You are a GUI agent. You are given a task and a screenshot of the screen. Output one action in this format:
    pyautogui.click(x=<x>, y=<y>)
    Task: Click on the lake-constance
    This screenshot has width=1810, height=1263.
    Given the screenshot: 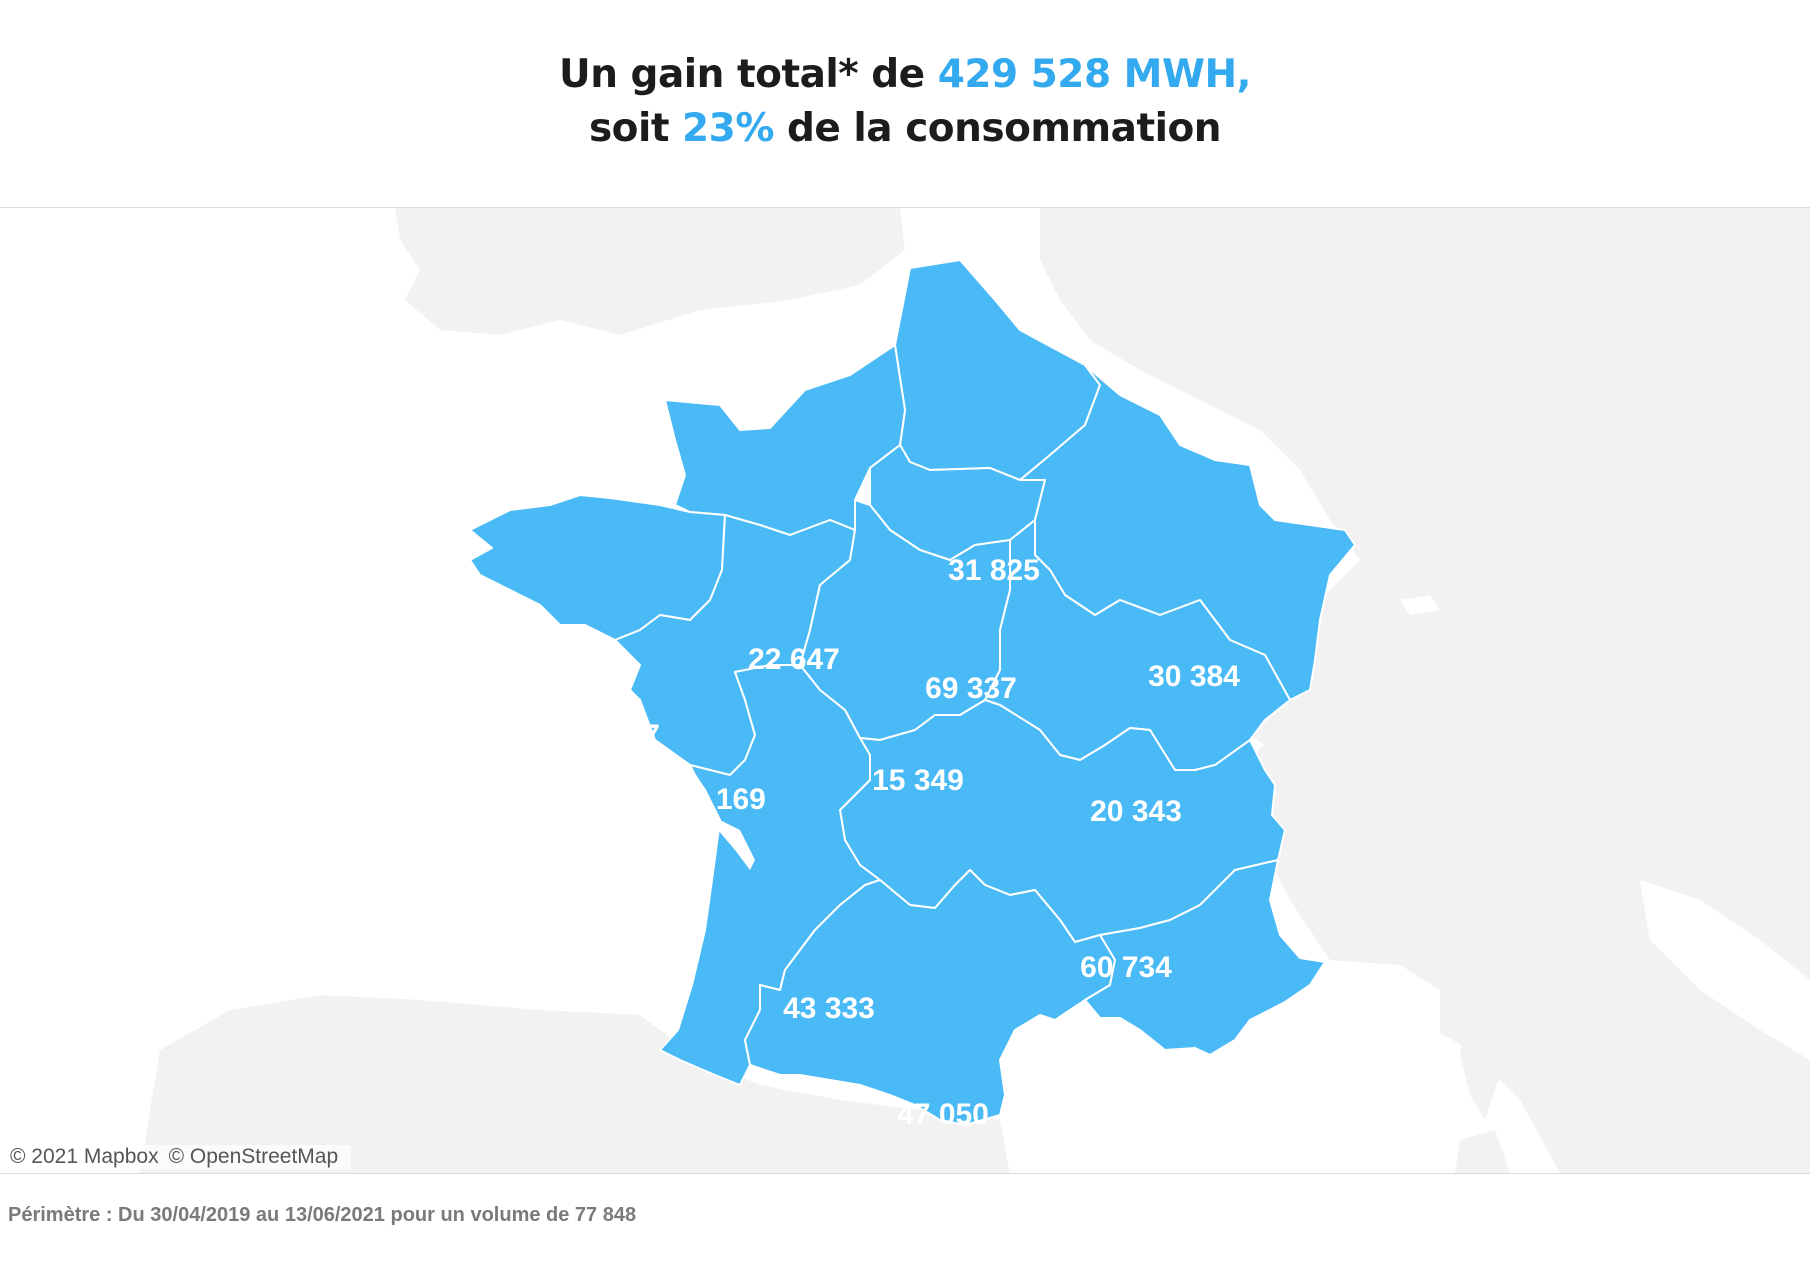 What is the action you would take?
    pyautogui.click(x=1420, y=605)
    